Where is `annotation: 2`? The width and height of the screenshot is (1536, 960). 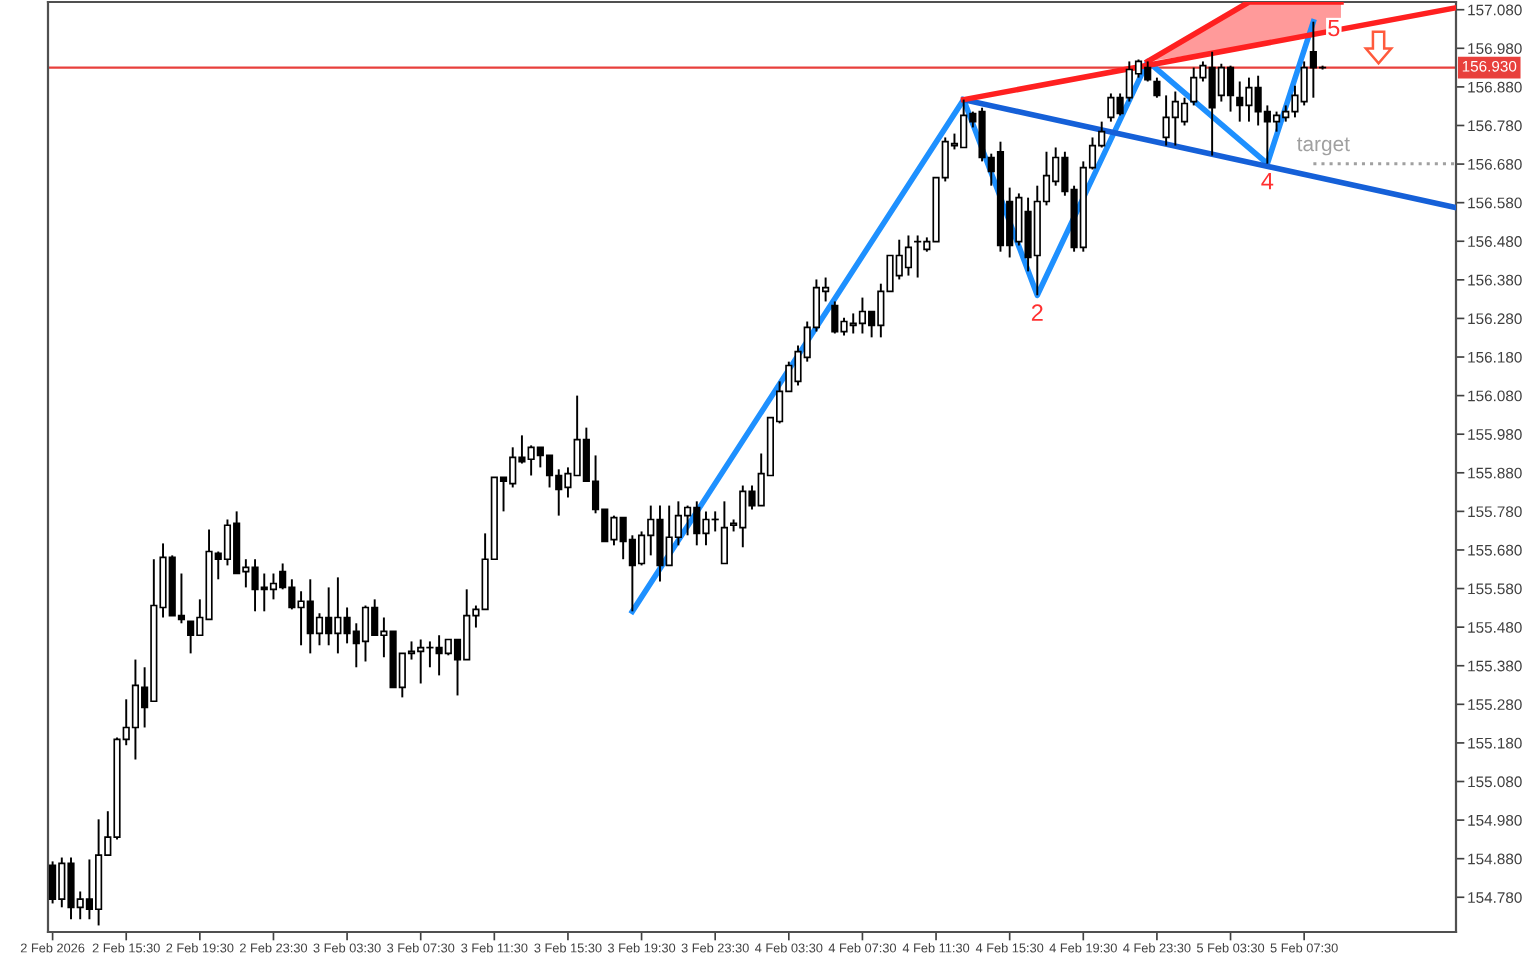
annotation: 2 is located at coordinates (1037, 312).